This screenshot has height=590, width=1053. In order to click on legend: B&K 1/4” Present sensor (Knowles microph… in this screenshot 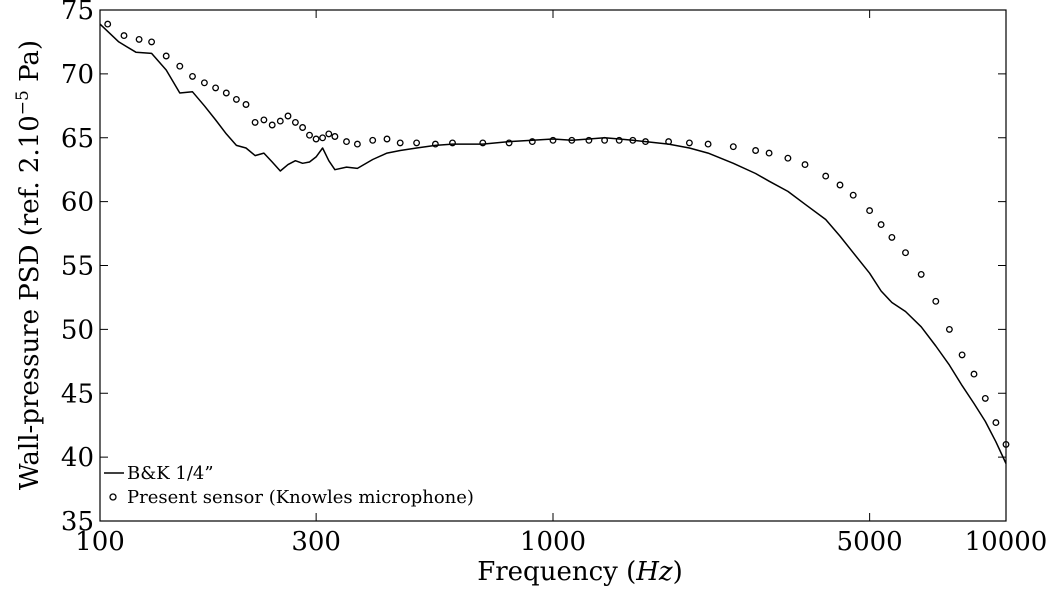, I will do `click(289, 485)`.